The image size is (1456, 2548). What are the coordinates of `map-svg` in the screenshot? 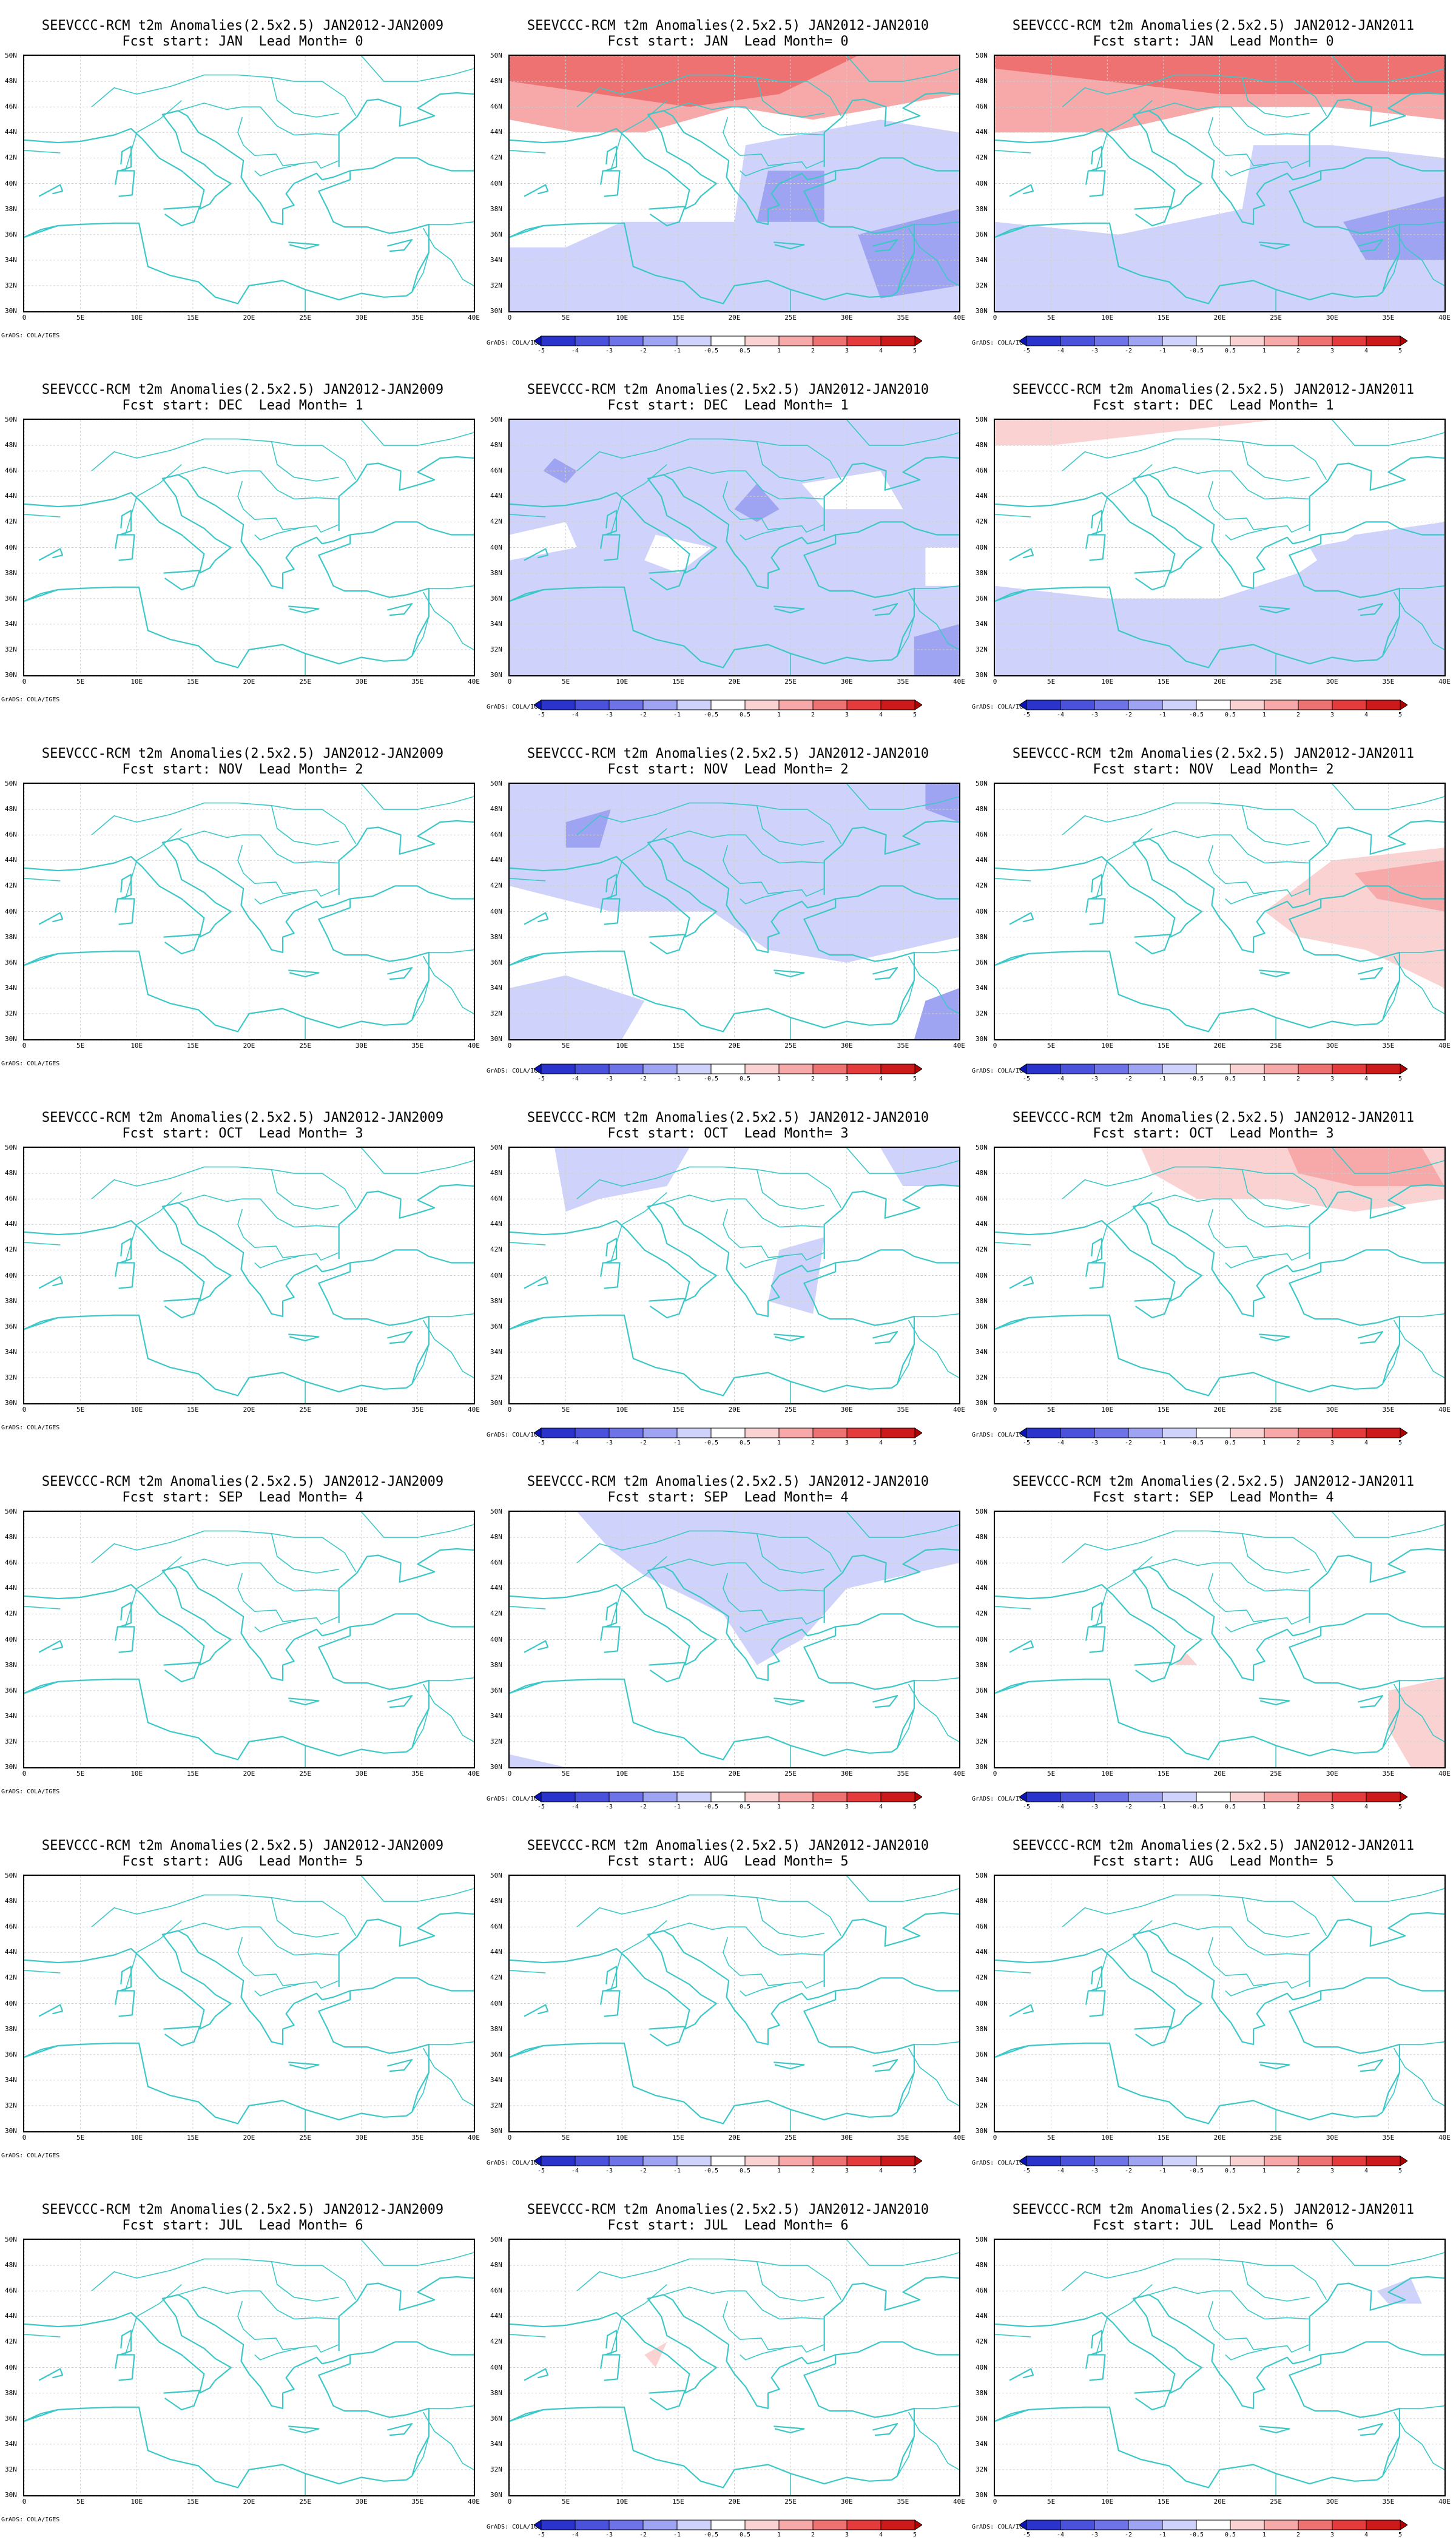 It's located at (249, 547).